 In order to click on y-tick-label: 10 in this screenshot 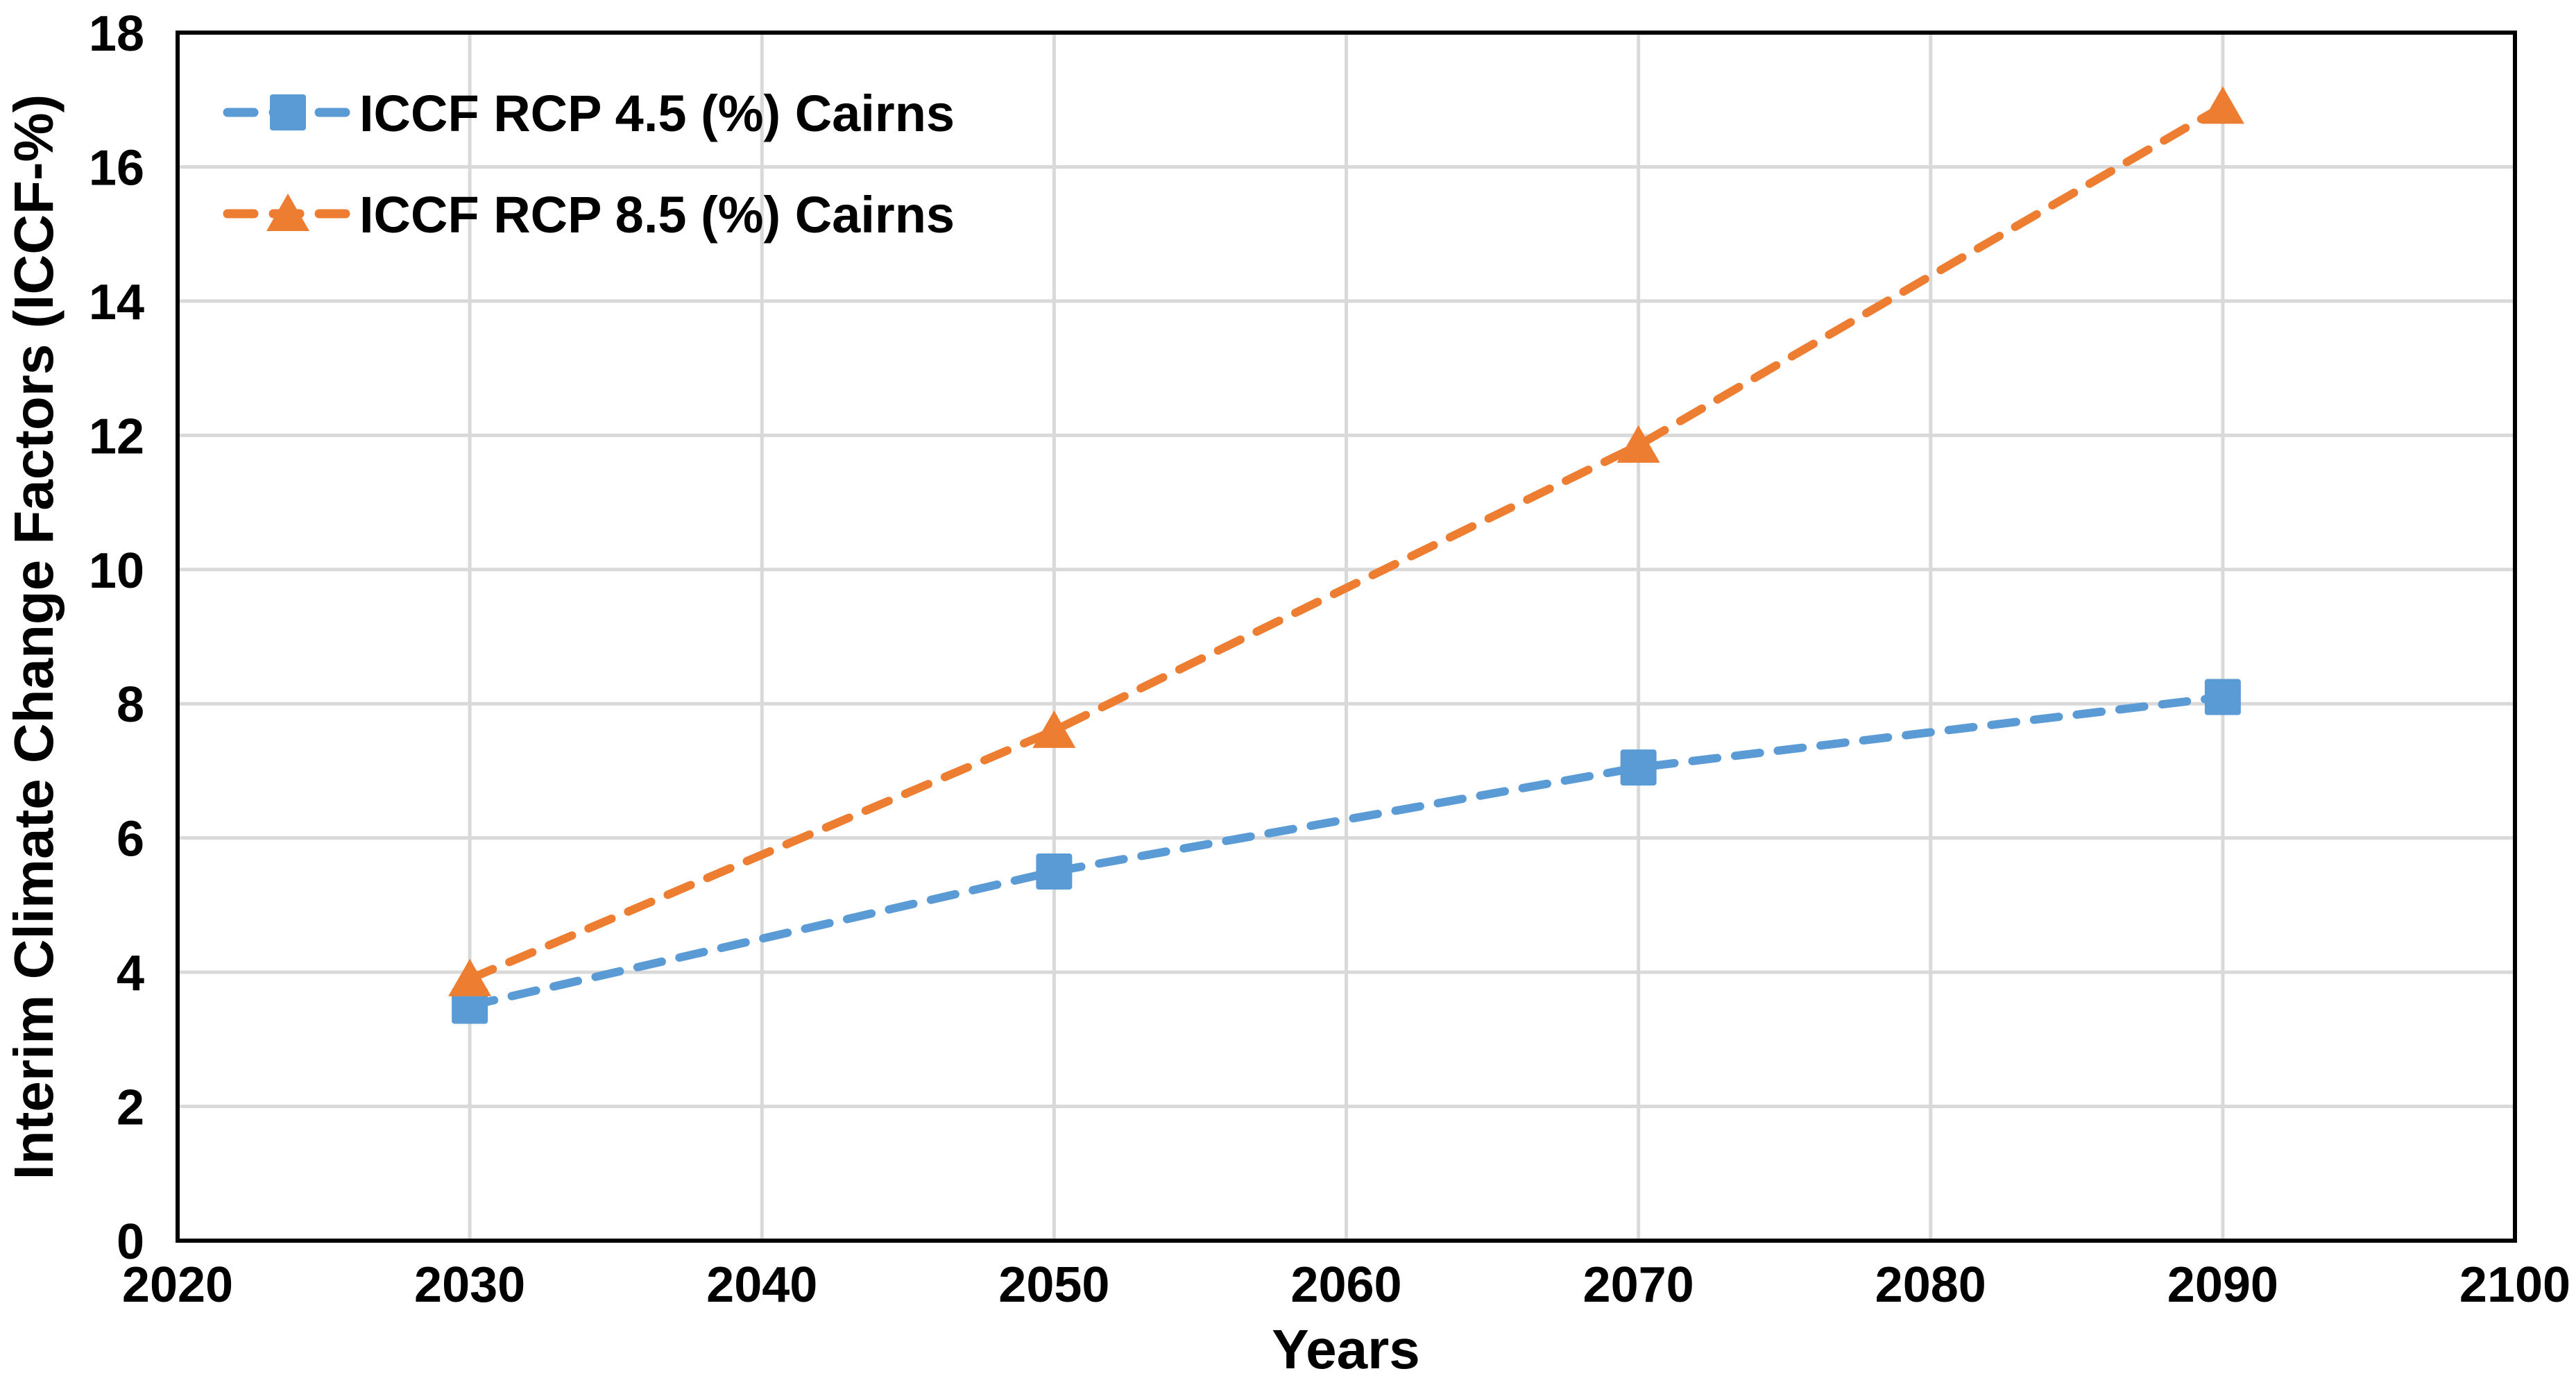, I will do `click(116, 571)`.